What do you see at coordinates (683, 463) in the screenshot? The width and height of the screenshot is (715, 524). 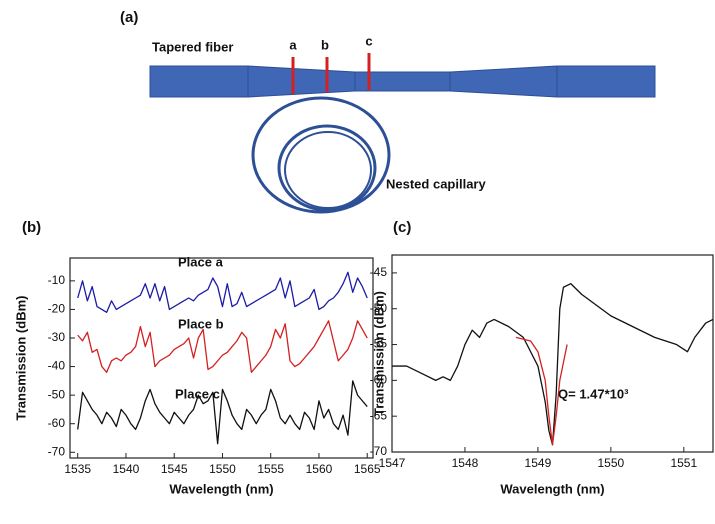 I see `x-tick-label: 1551` at bounding box center [683, 463].